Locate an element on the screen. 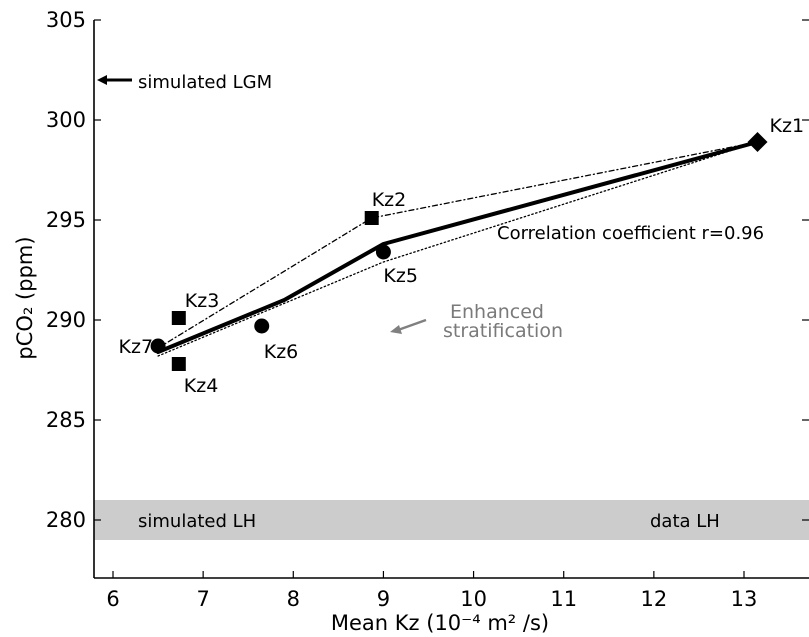 The width and height of the screenshot is (809, 637). marker-kz6 is located at coordinates (262, 326).